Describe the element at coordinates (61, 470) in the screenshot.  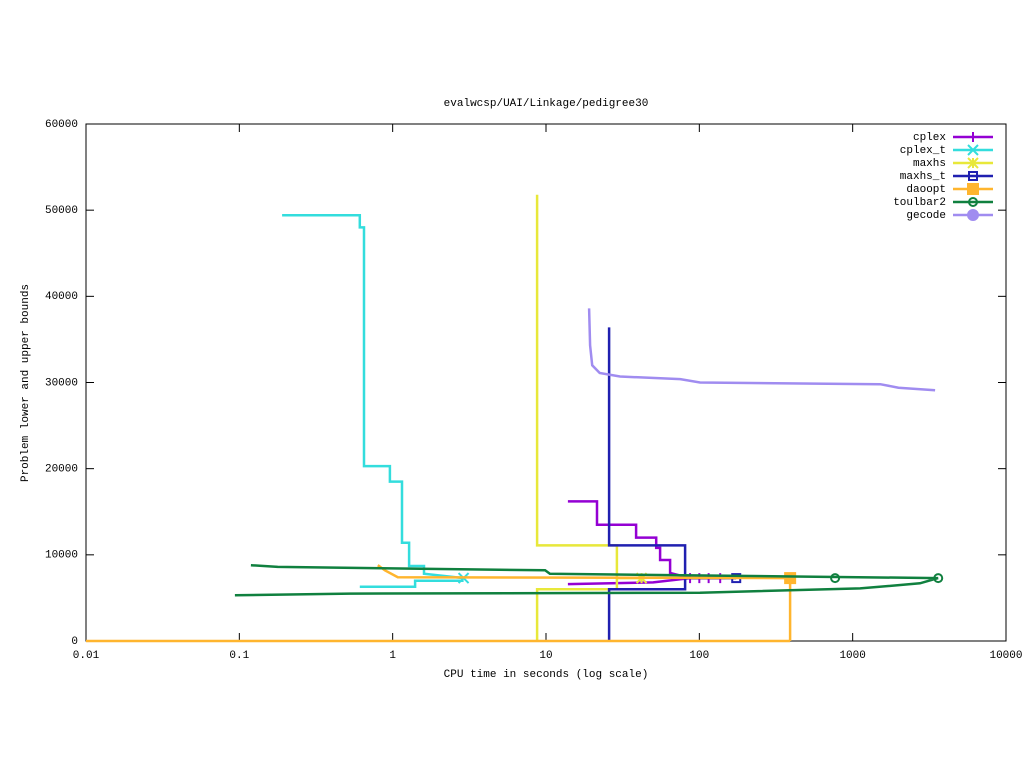
I see `y-tick-label: 20000` at that location.